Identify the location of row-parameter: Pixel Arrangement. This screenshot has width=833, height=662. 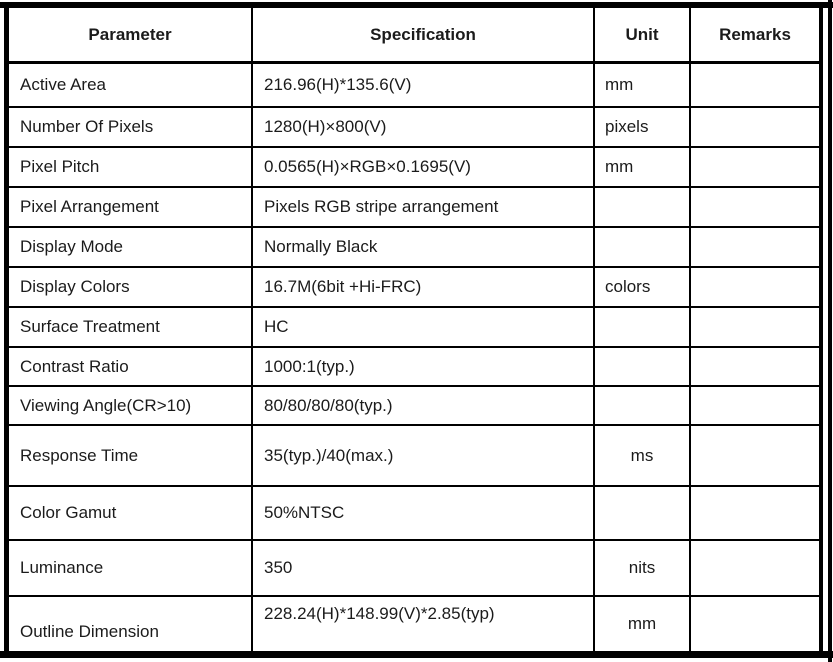
(131, 207).